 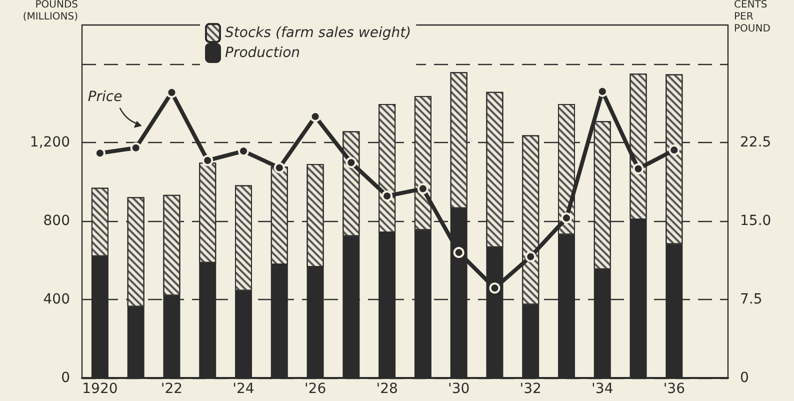 What do you see at coordinates (100, 389) in the screenshot?
I see `x-tick-label: 1920` at bounding box center [100, 389].